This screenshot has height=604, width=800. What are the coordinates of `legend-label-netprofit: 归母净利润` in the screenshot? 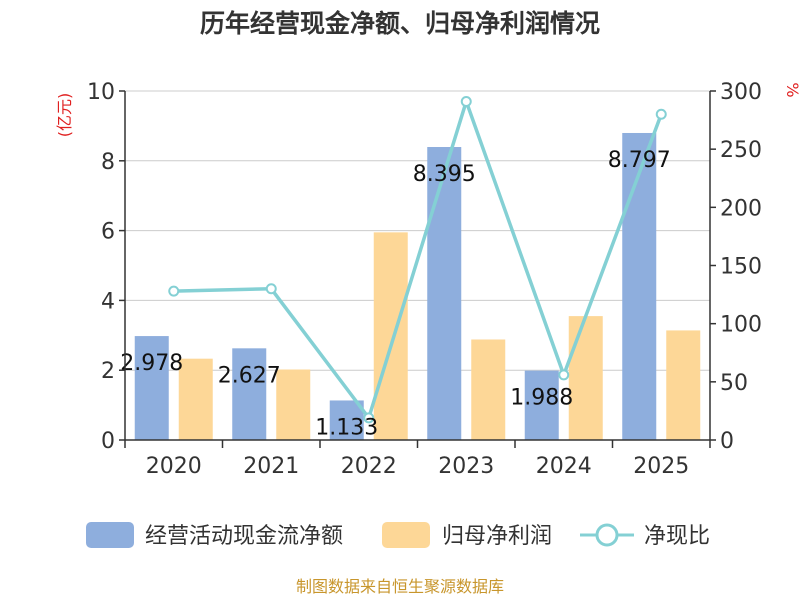 It's located at (497, 536).